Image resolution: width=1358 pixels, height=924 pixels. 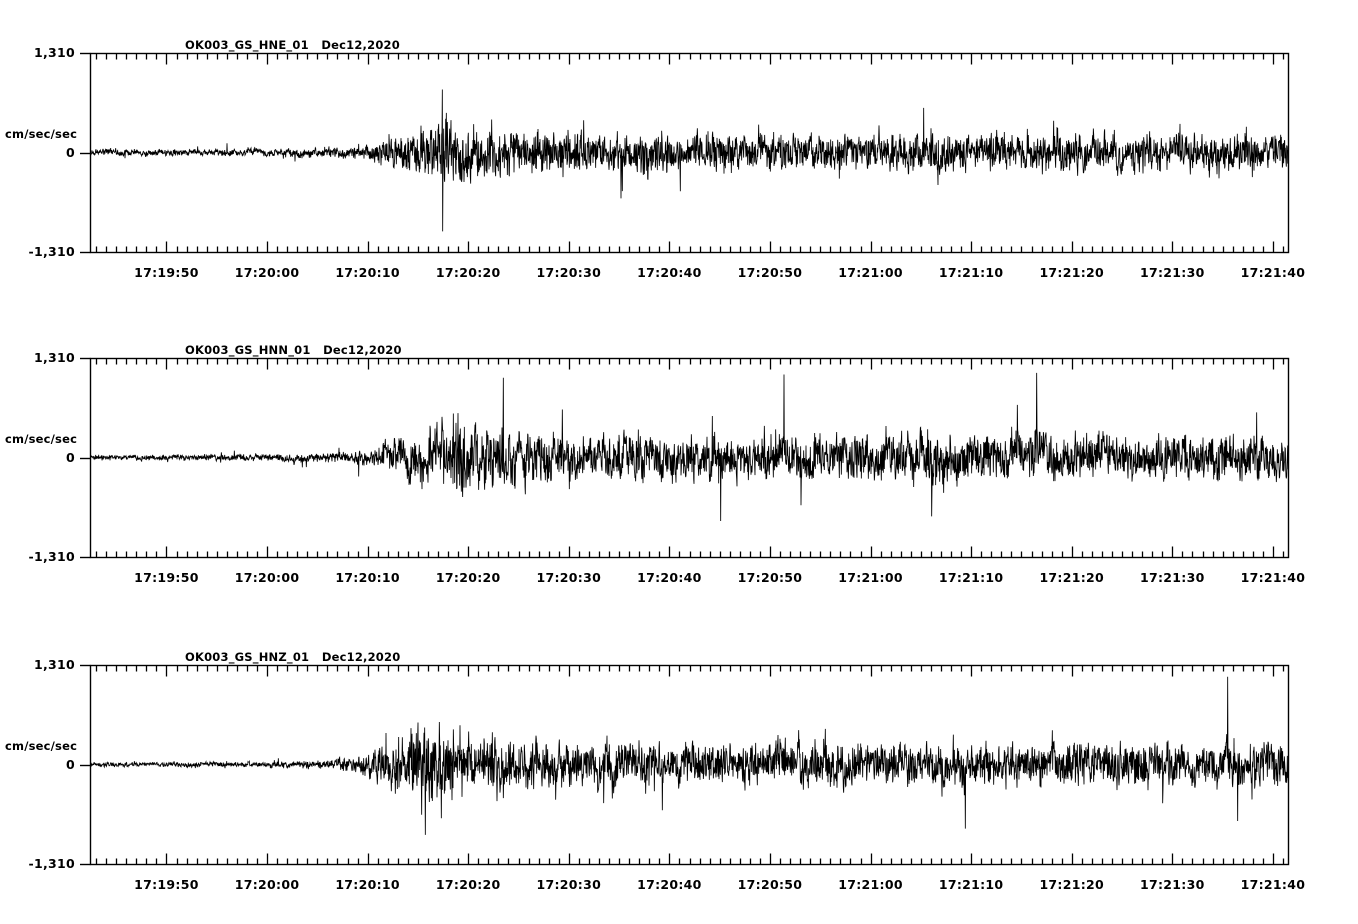 What do you see at coordinates (293, 657) in the screenshot?
I see `panel-title: OK003_GS_HNZ_01 Dec12,2020` at bounding box center [293, 657].